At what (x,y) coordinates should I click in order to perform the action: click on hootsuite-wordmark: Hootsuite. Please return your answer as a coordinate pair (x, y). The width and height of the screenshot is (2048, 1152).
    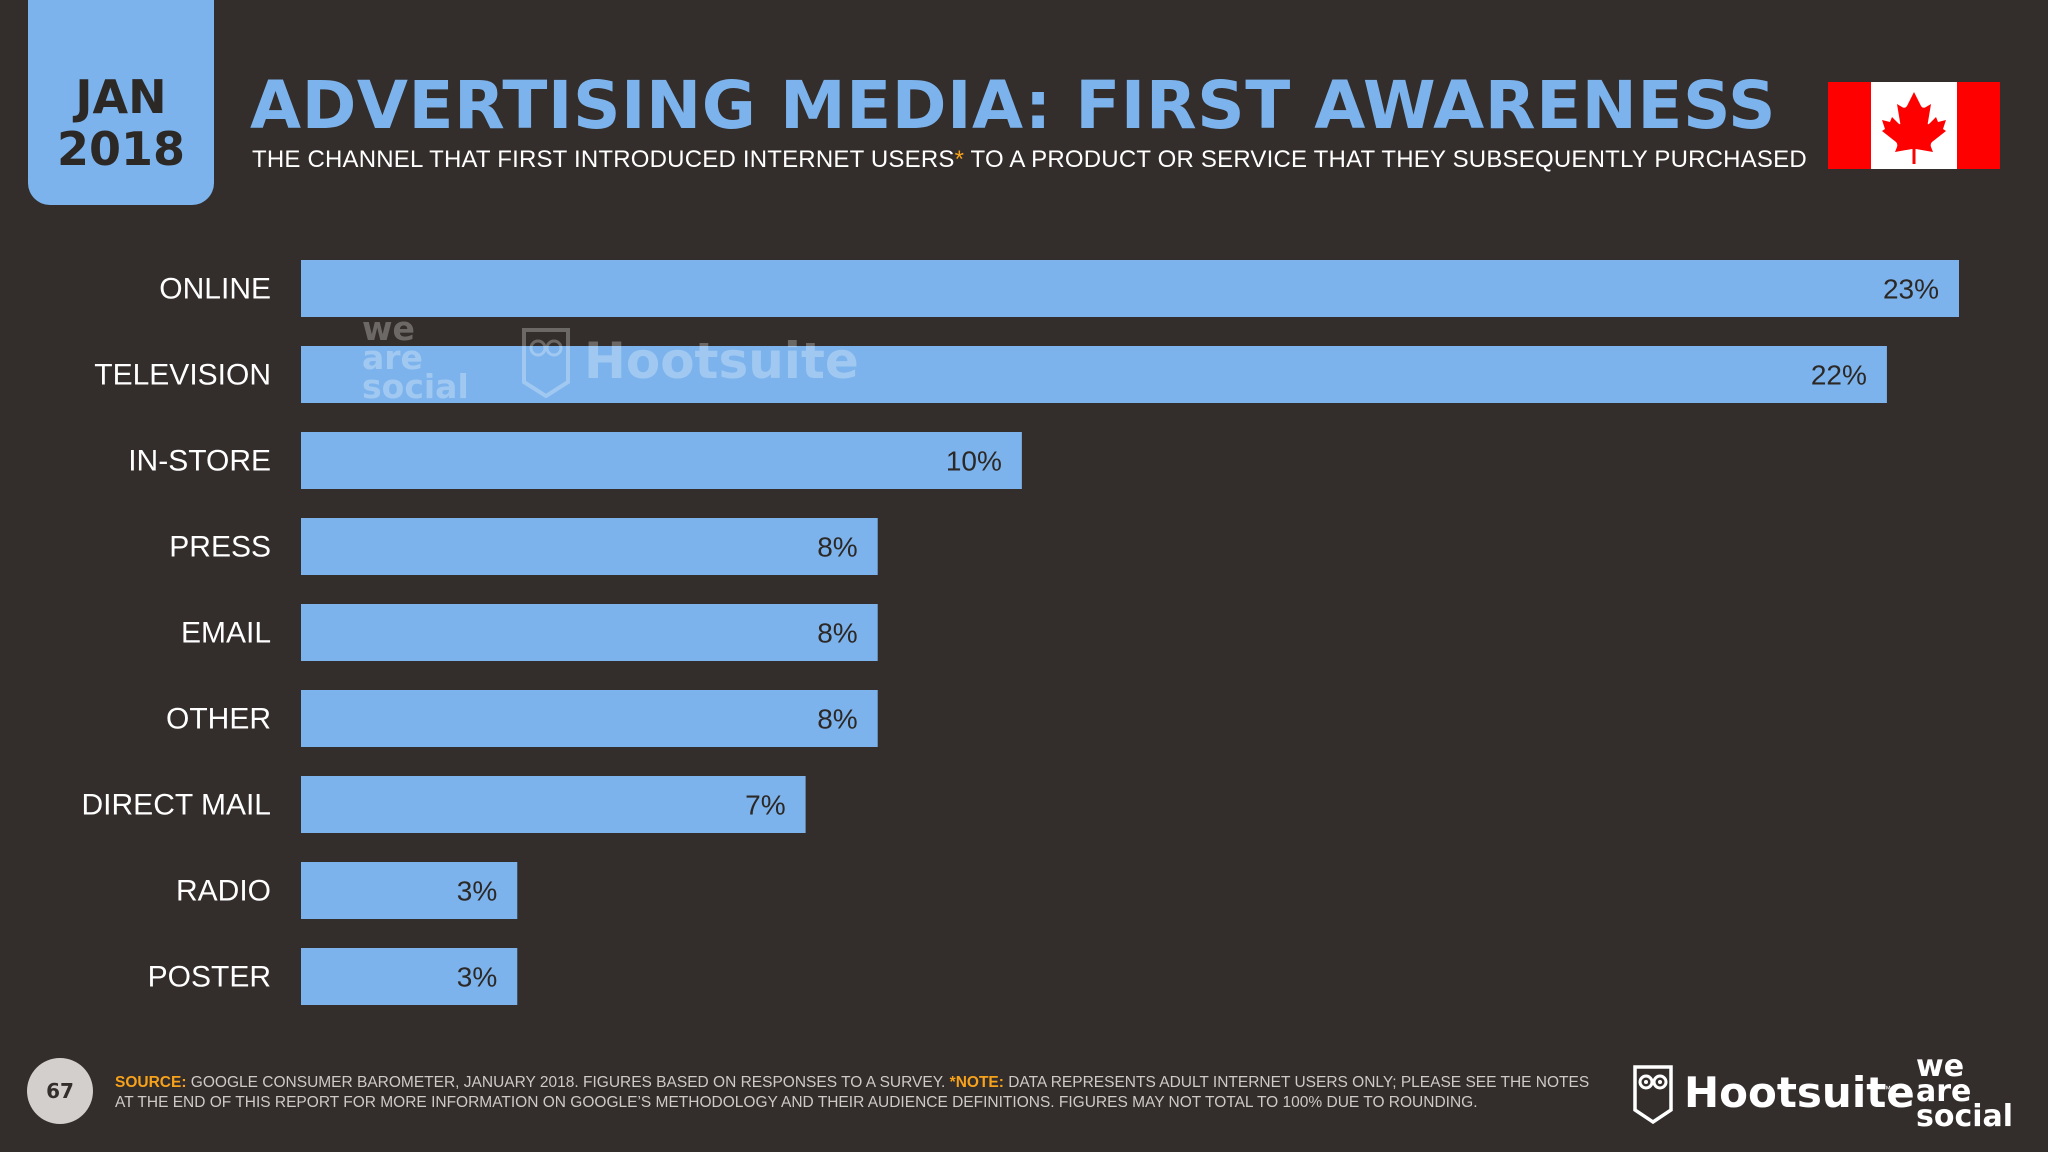
    Looking at the image, I should click on (1799, 1092).